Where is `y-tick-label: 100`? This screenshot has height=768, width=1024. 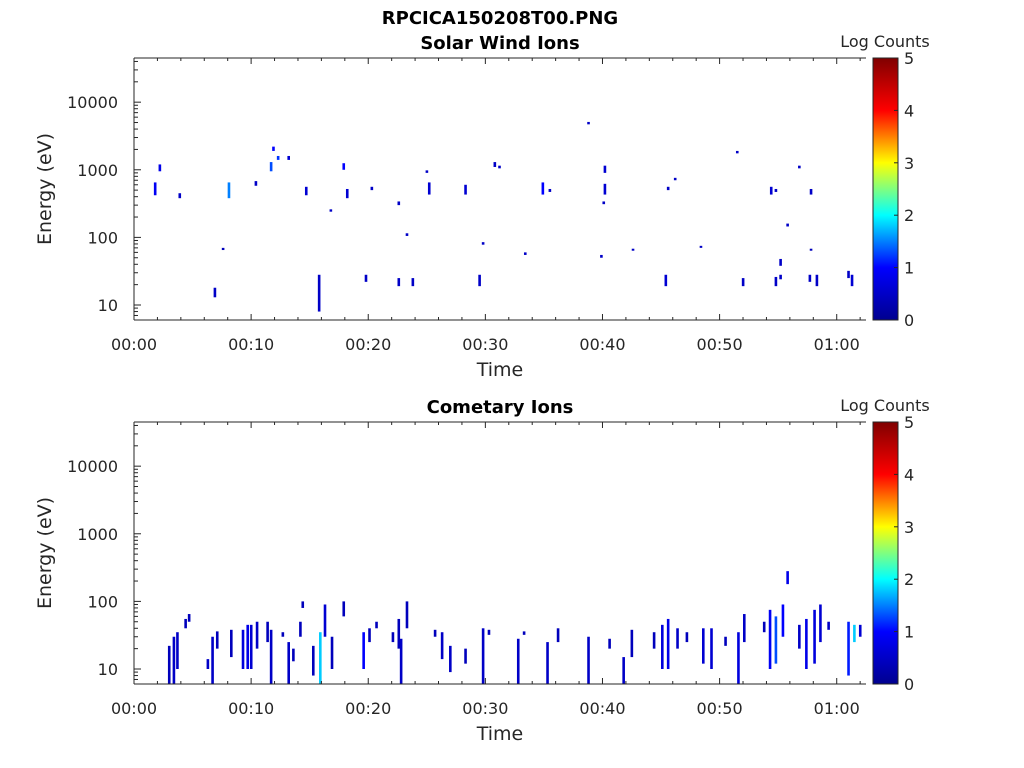
y-tick-label: 100 is located at coordinates (102, 237).